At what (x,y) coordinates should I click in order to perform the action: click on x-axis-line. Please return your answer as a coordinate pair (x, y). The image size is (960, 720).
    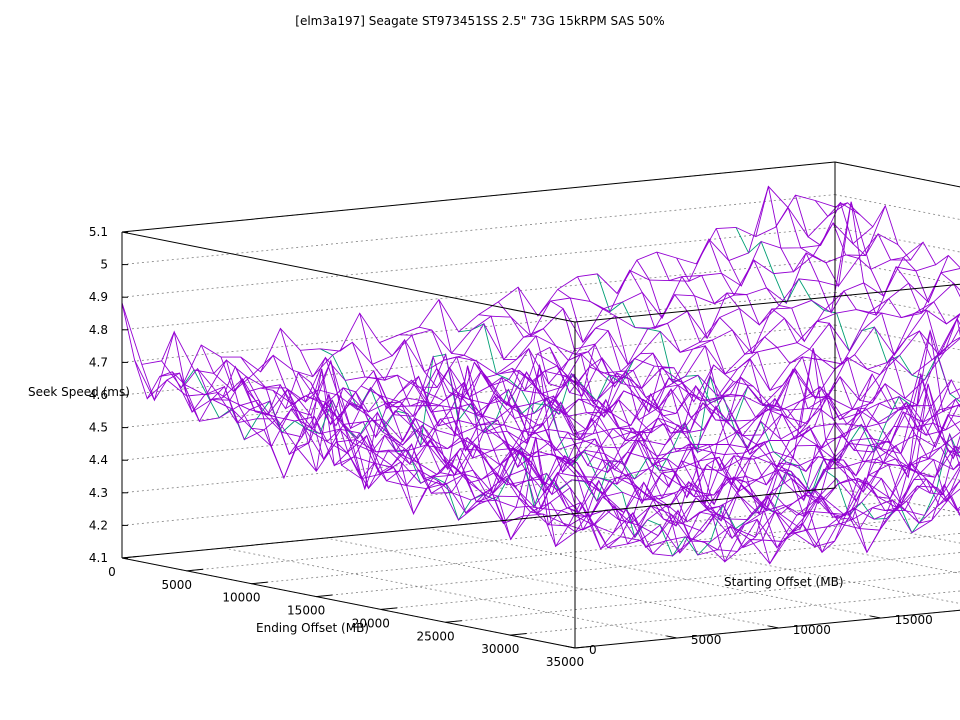
    Looking at the image, I should click on (348, 603).